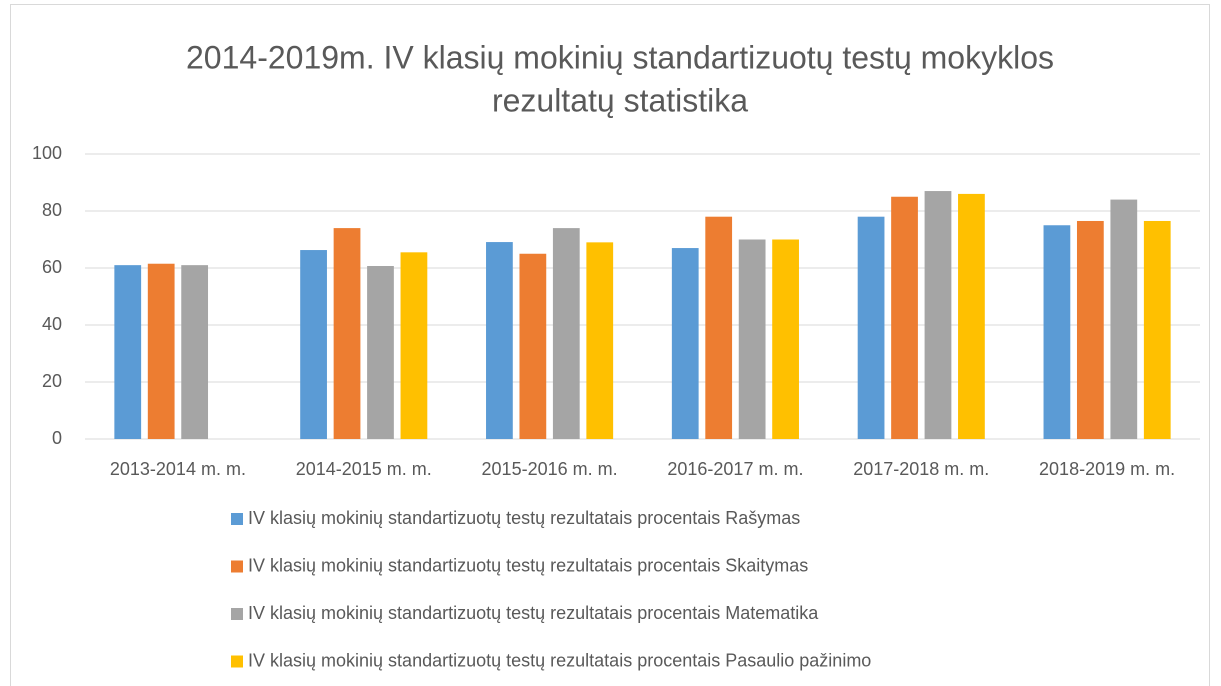 This screenshot has width=1221, height=686. I want to click on y-tick-label: 0, so click(57, 438).